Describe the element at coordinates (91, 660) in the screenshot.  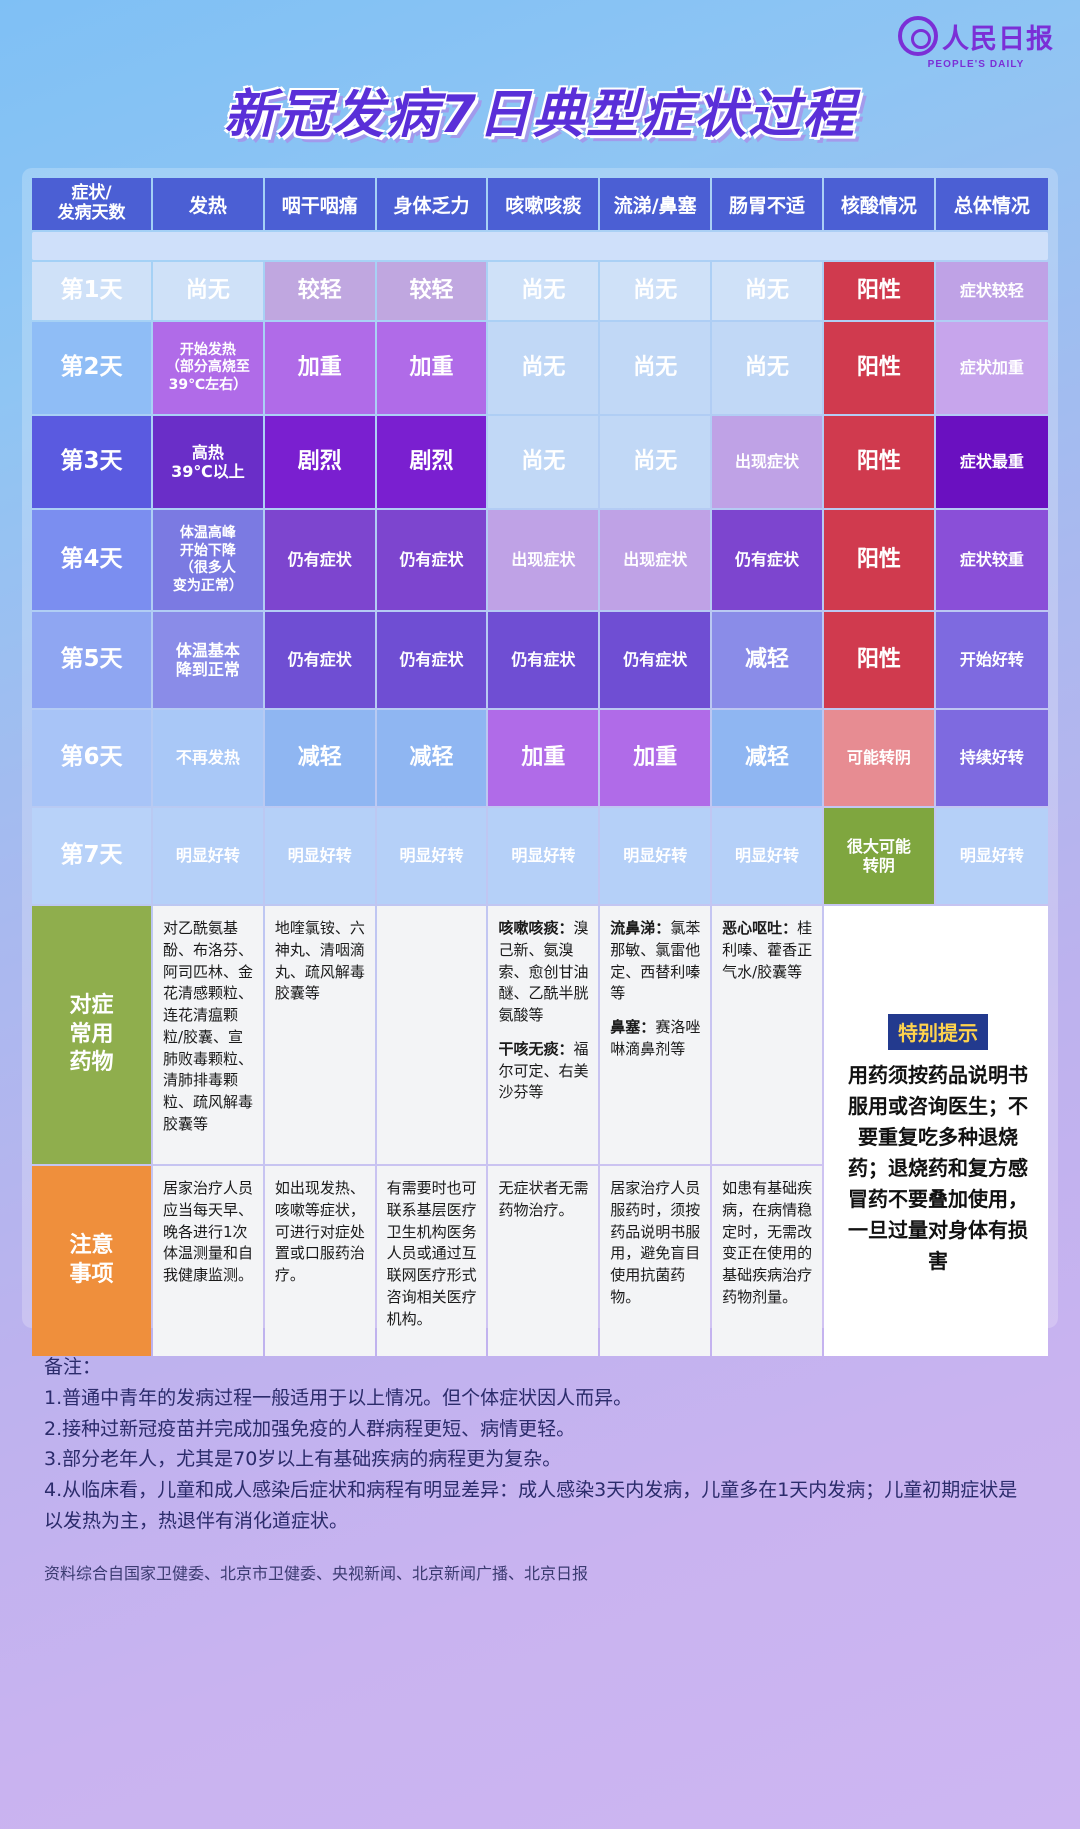
I see `day-label: 第5天` at that location.